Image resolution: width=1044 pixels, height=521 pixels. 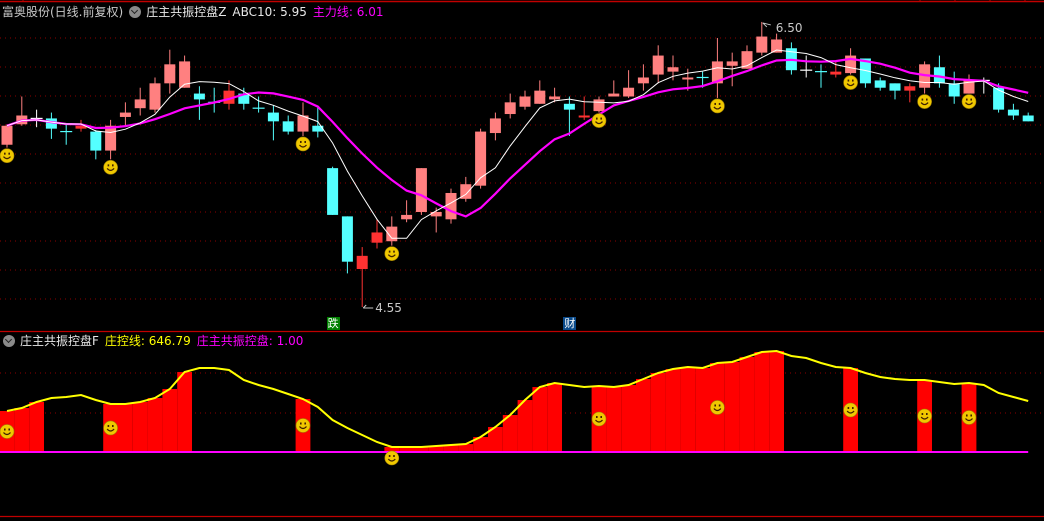 I want to click on fortune-tag: 财, so click(x=570, y=323).